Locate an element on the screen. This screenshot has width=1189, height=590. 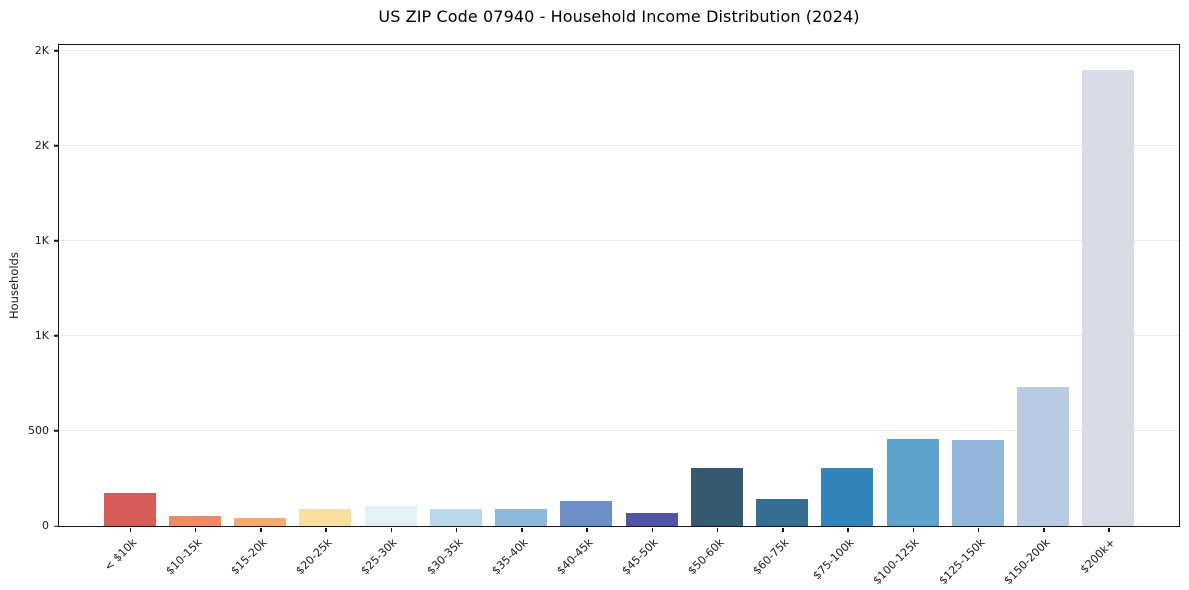
x-tick-label: $200k+ is located at coordinates (1097, 556).